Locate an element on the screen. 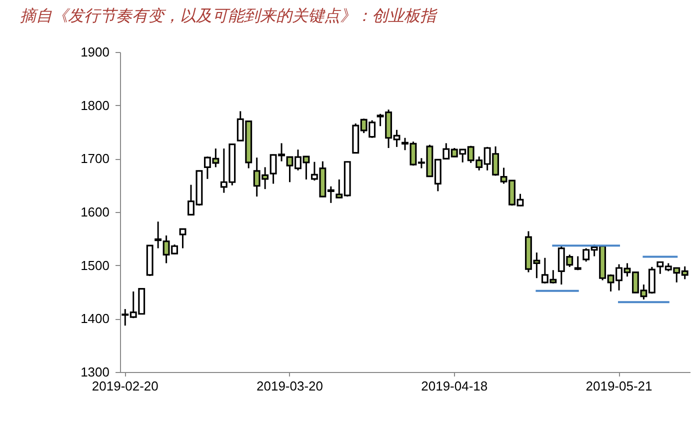 This screenshot has width=700, height=446. y-tick-label: 1900 is located at coordinates (95, 52).